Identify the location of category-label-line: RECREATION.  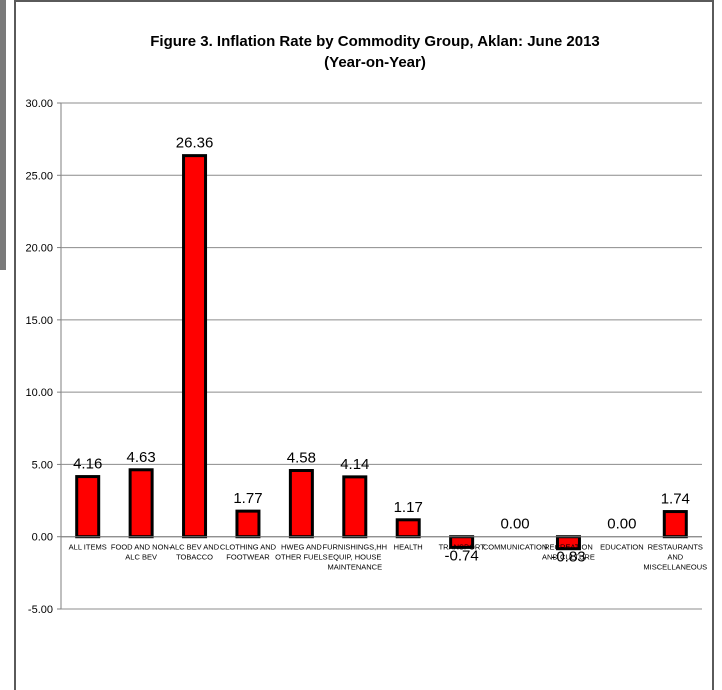
(568, 547).